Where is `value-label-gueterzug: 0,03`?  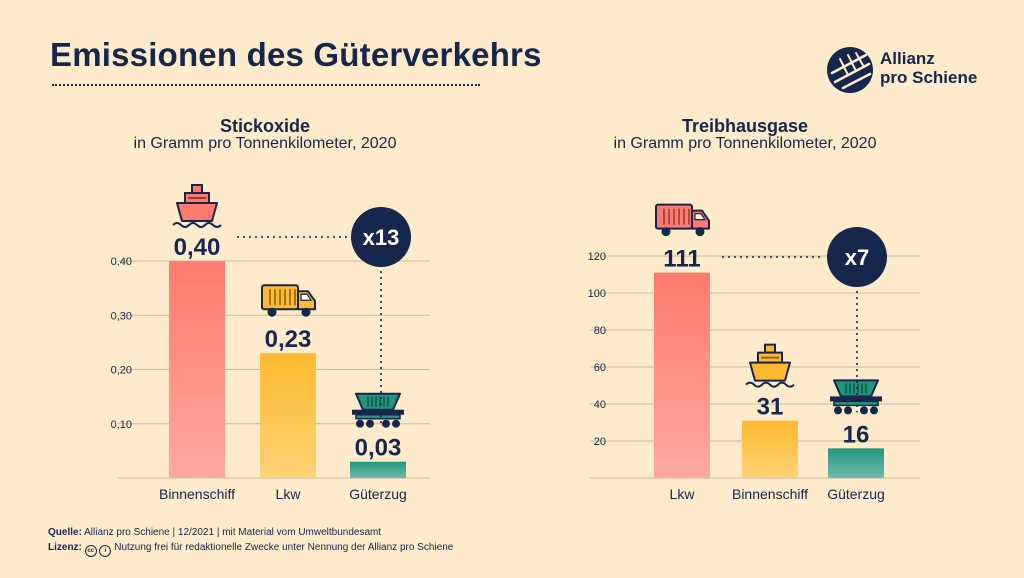
value-label-gueterzug: 0,03 is located at coordinates (378, 448).